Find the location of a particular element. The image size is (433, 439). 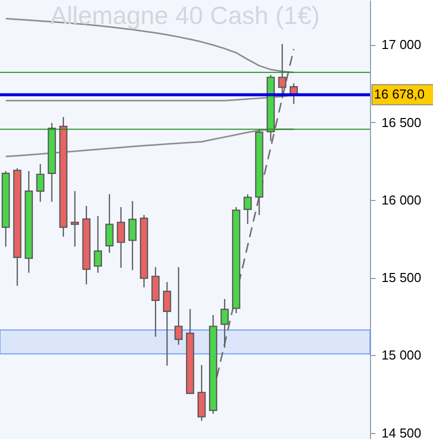

ref-line-label: 16 678,0 is located at coordinates (399, 94).